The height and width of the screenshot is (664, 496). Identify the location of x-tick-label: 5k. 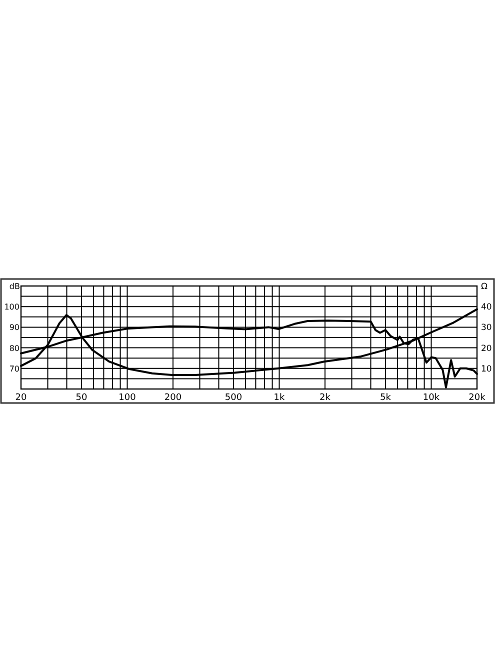
(386, 398).